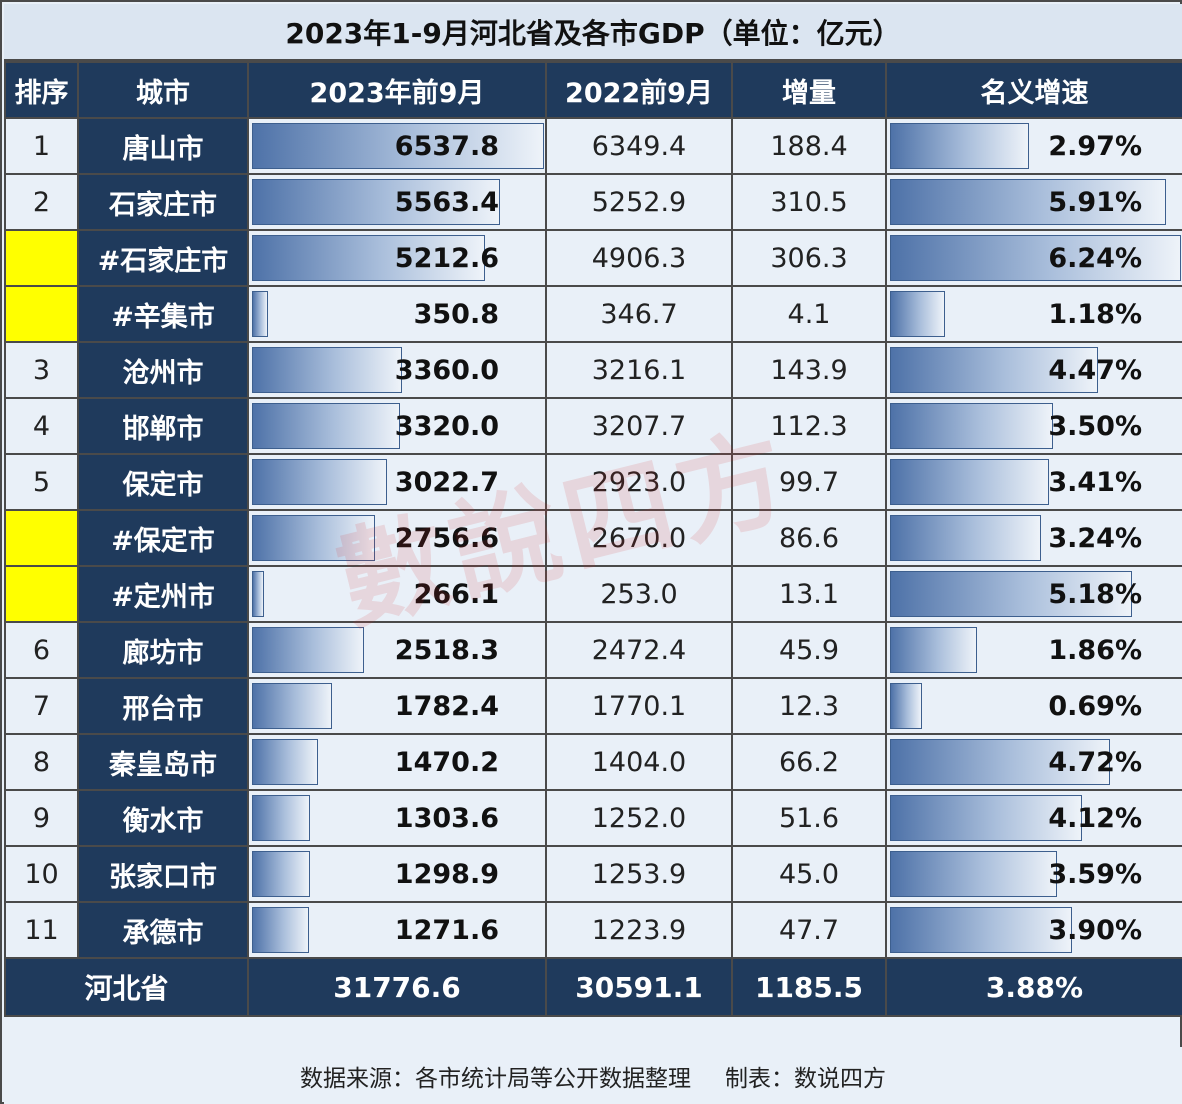  I want to click on growth-value: 2.97%, so click(1095, 146).